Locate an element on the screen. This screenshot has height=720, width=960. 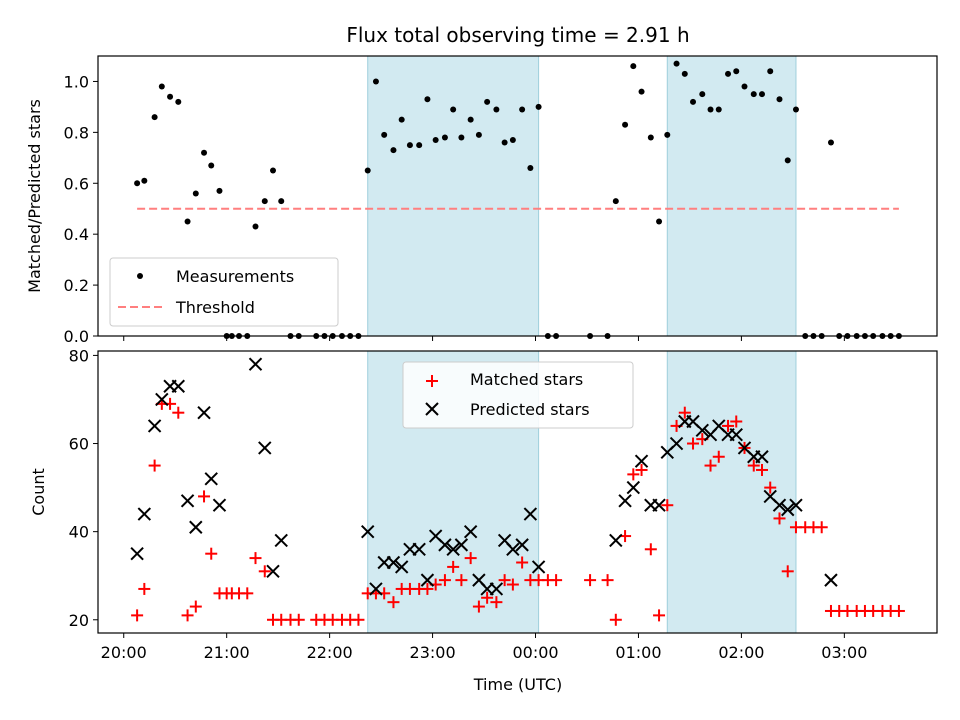
x-tick-label: 20:00 is located at coordinates (124, 652).